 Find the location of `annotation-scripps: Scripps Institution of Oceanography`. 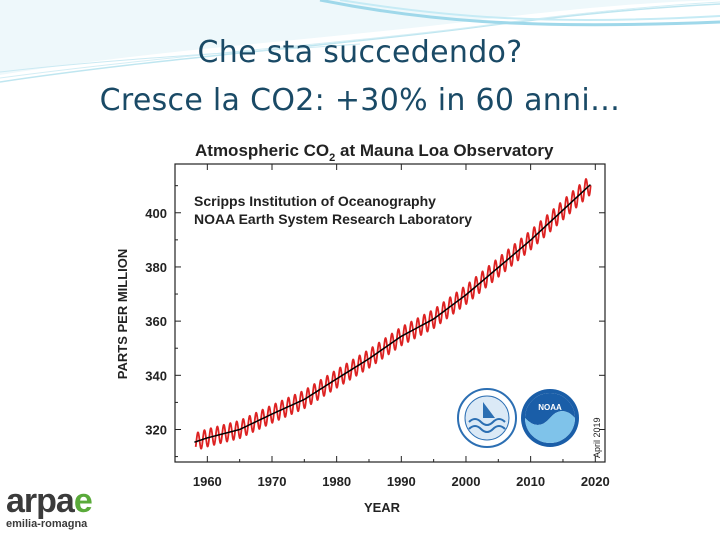

annotation-scripps: Scripps Institution of Oceanography is located at coordinates (315, 201).